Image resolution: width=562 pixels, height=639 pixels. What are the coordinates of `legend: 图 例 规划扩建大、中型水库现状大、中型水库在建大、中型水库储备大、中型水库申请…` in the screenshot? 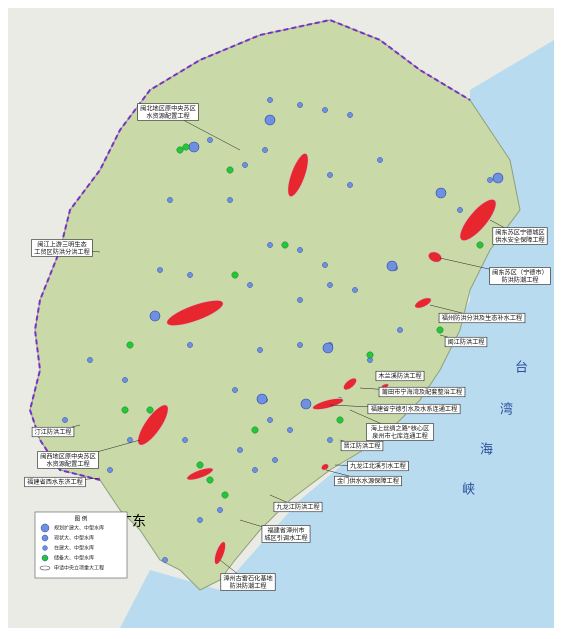 It's located at (81, 545).